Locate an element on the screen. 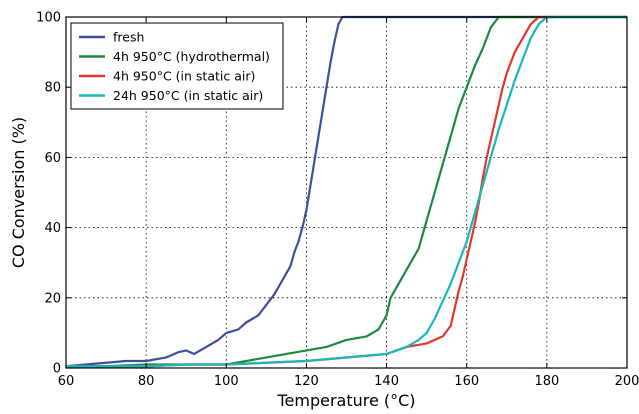 This screenshot has width=639, height=414. y-tick-label: 40 is located at coordinates (52, 228).